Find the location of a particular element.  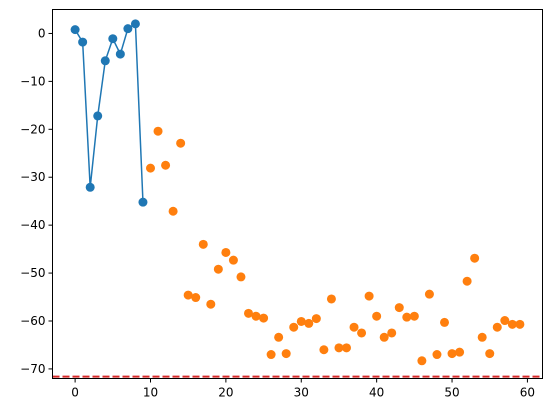

x-tick-label: 50 is located at coordinates (451, 393).